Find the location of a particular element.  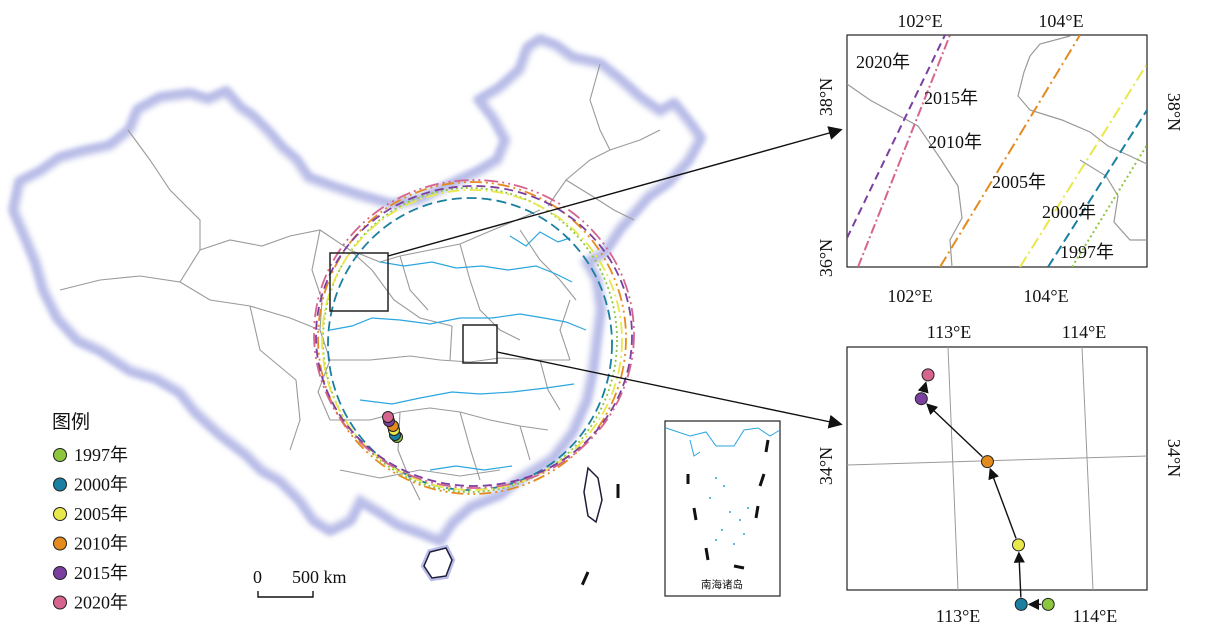

bot-right-tick-34: 34°N is located at coordinates (1174, 458).